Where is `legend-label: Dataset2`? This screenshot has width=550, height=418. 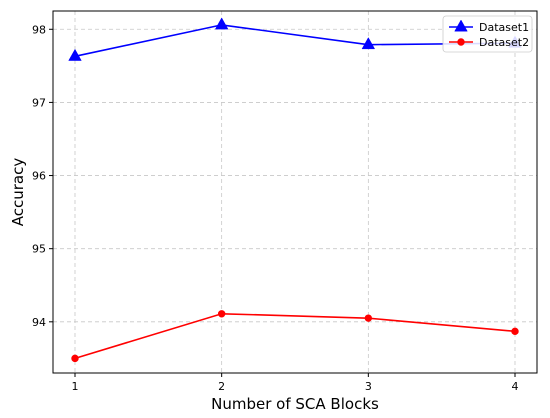 legend-label: Dataset2 is located at coordinates (504, 42).